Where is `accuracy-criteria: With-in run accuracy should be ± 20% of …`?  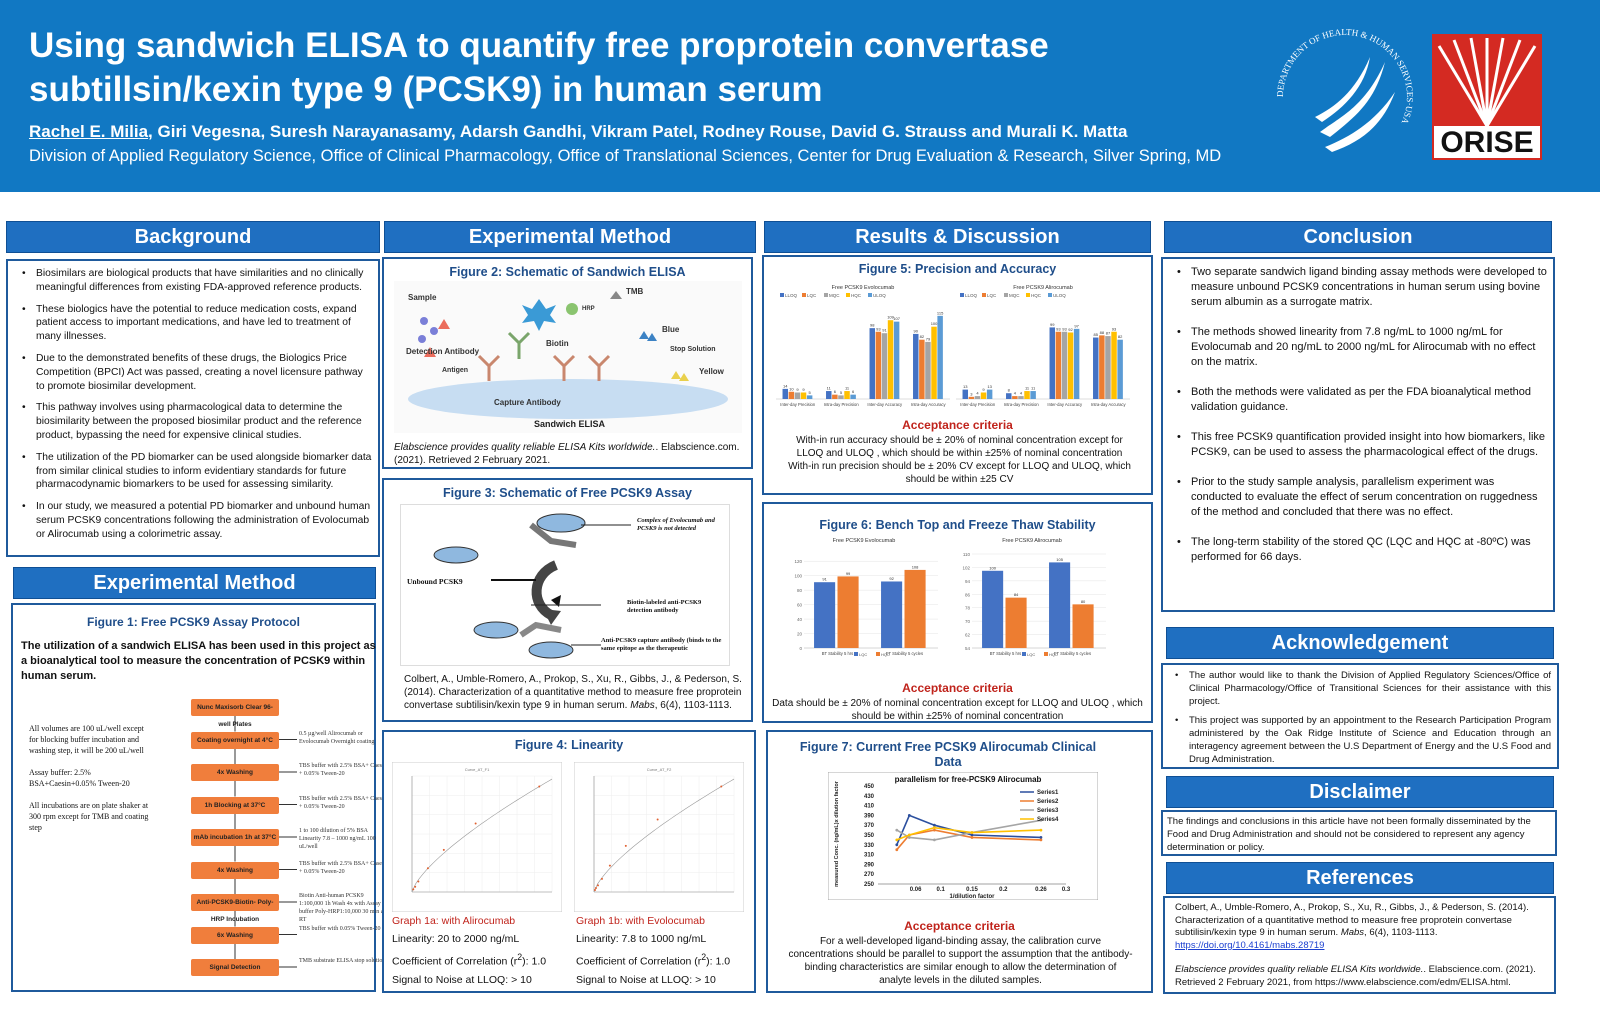 accuracy-criteria: With-in run accuracy should be ± 20% of … is located at coordinates (959, 447).